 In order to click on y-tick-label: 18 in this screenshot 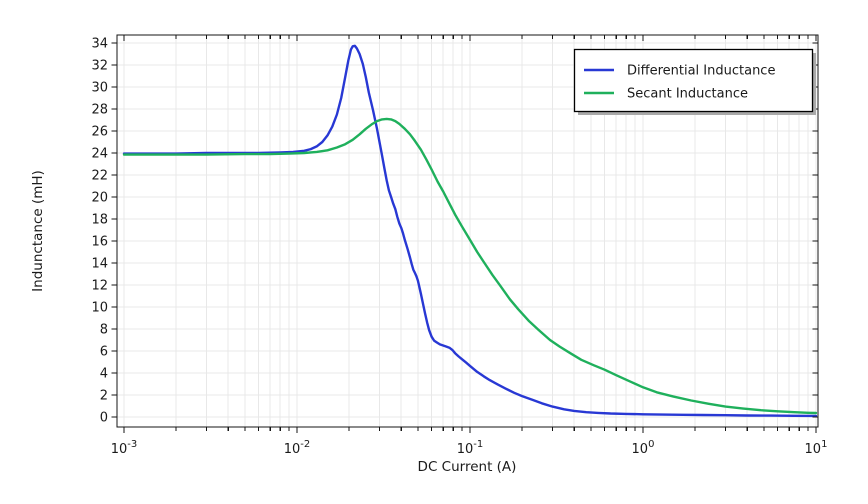, I will do `click(99, 220)`.